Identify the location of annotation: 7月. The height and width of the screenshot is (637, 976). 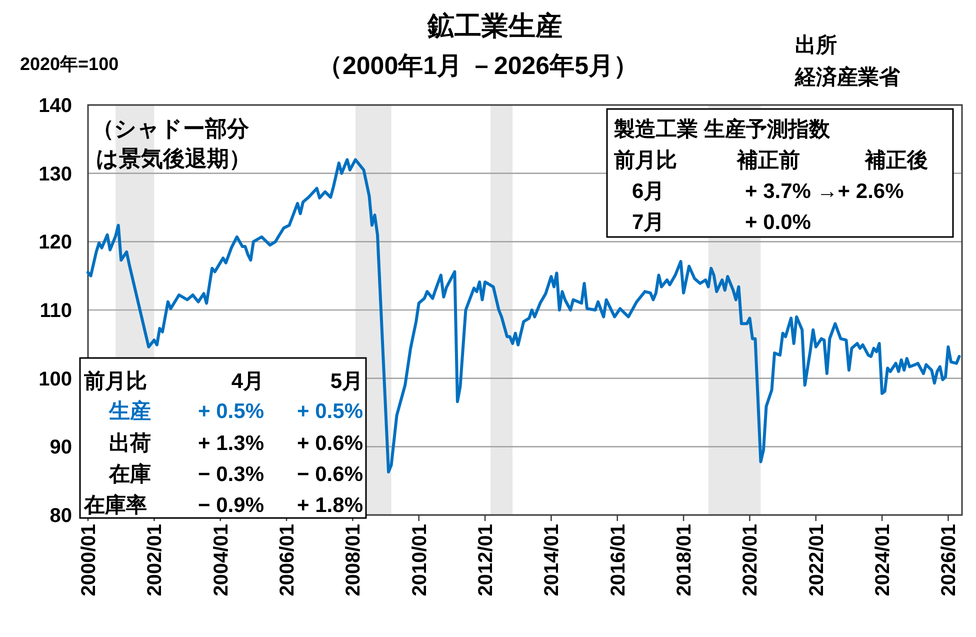
(648, 222).